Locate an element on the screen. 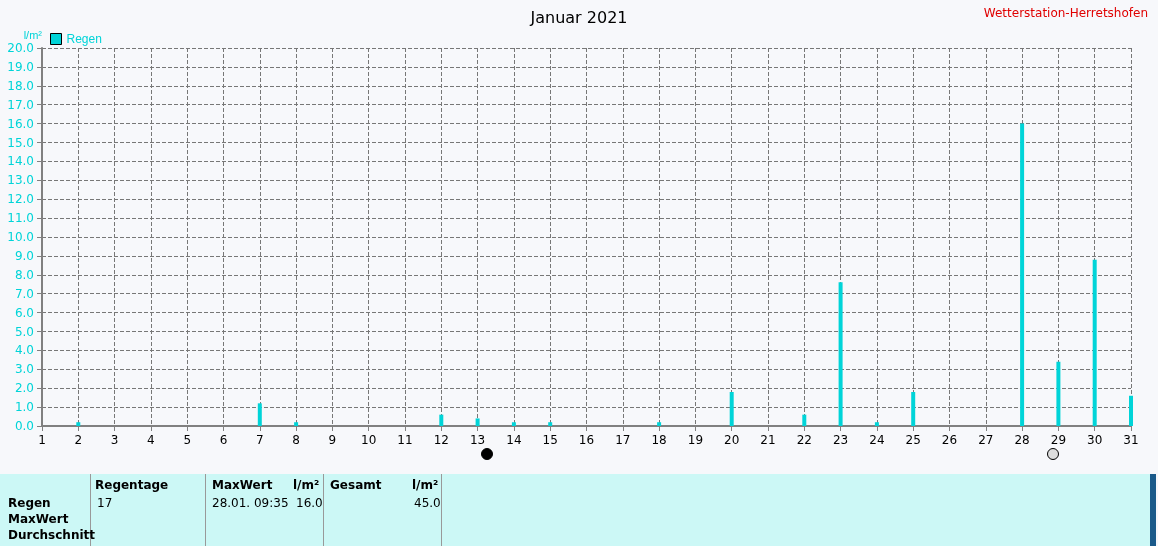 The width and height of the screenshot is (1158, 546). x-tick-label: 11 is located at coordinates (405, 440).